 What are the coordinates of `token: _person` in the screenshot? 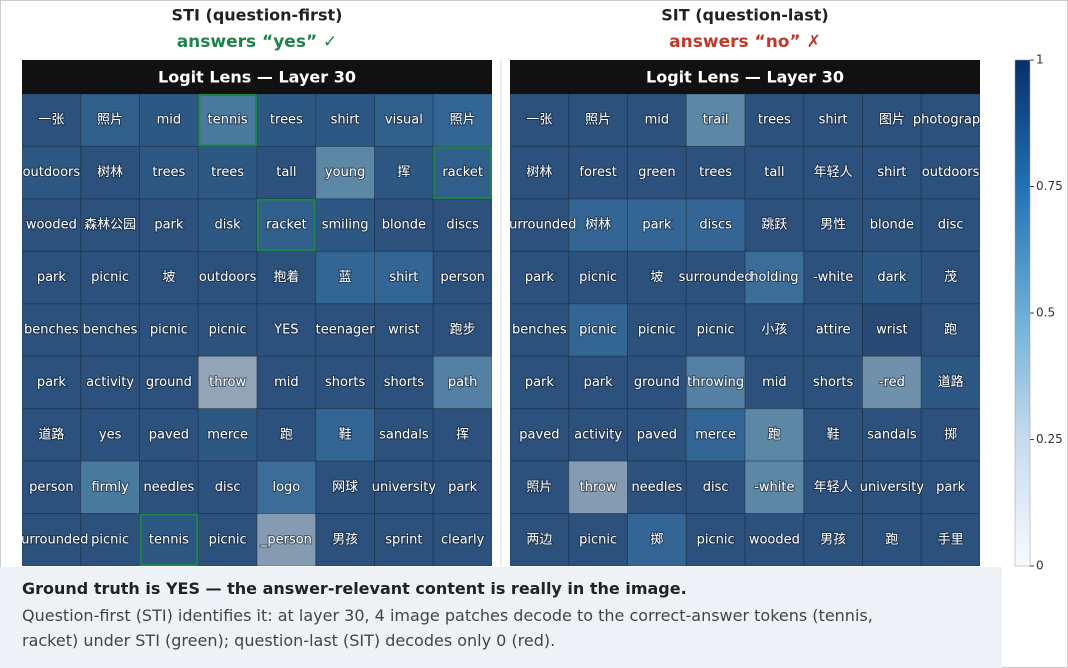 It's located at (286, 539).